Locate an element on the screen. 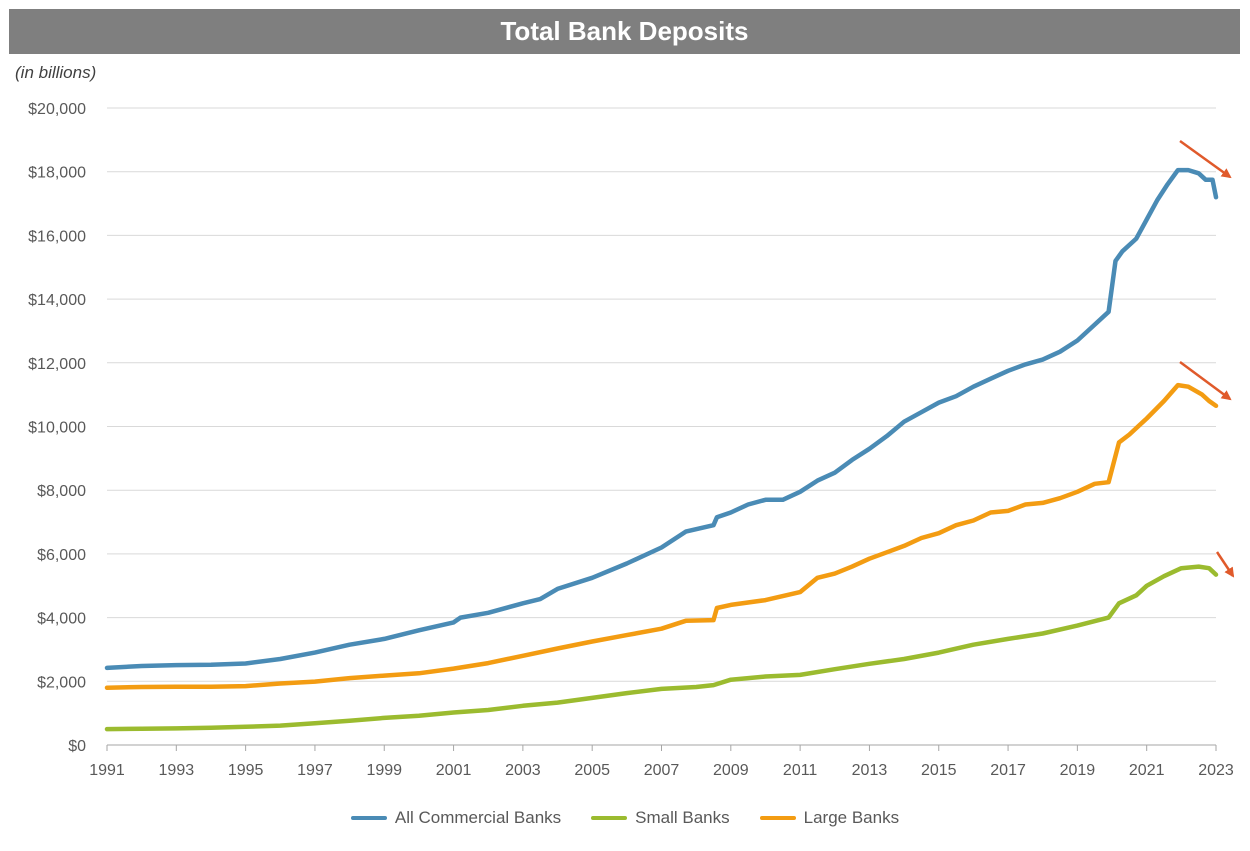 The width and height of the screenshot is (1250, 851). x-tick-label: 2005 is located at coordinates (592, 770).